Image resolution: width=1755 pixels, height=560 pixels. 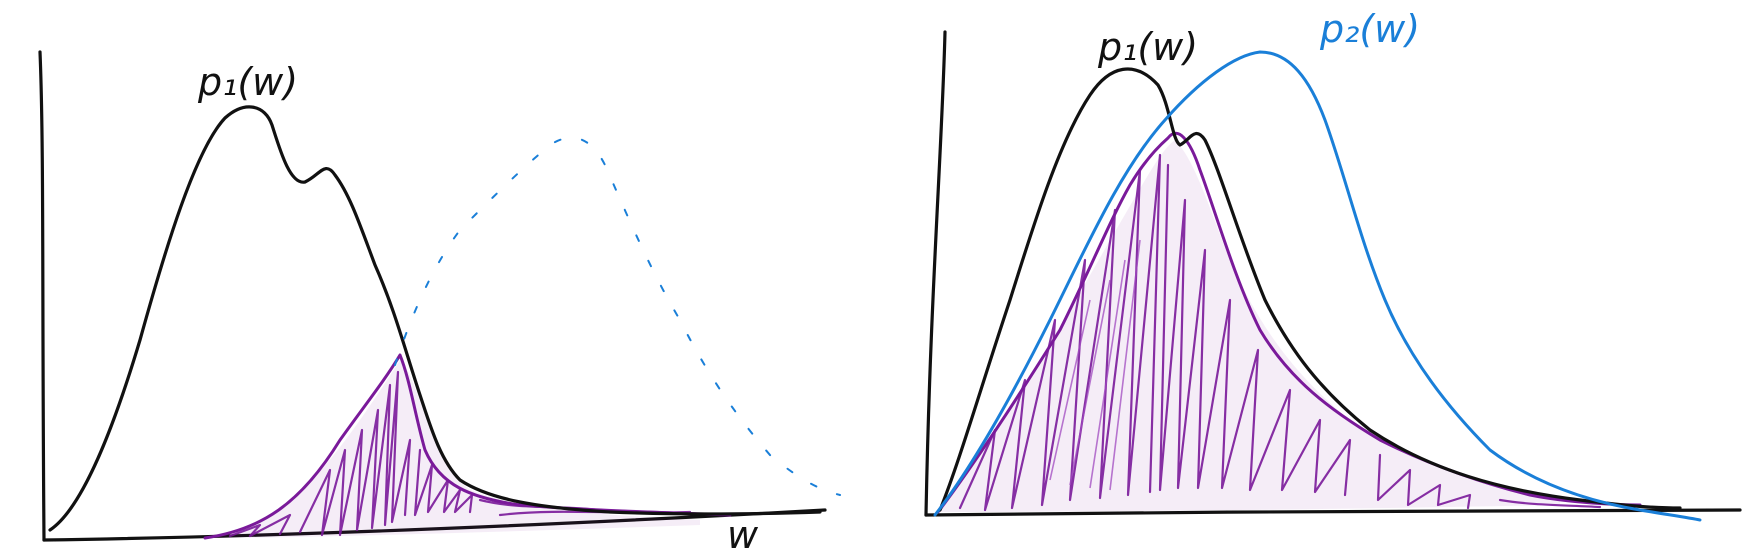 I want to click on right-x-axis, so click(x=1333, y=512).